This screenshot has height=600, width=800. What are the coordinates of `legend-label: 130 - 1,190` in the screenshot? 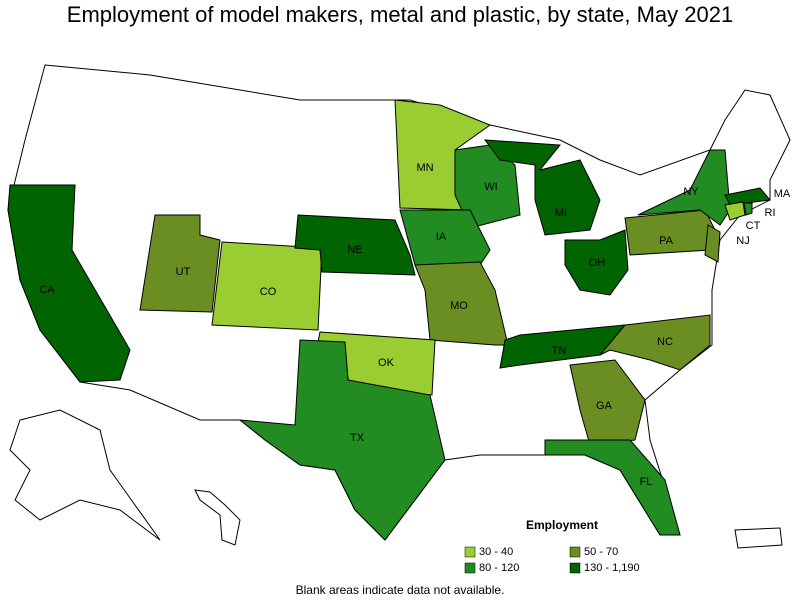 It's located at (612, 568).